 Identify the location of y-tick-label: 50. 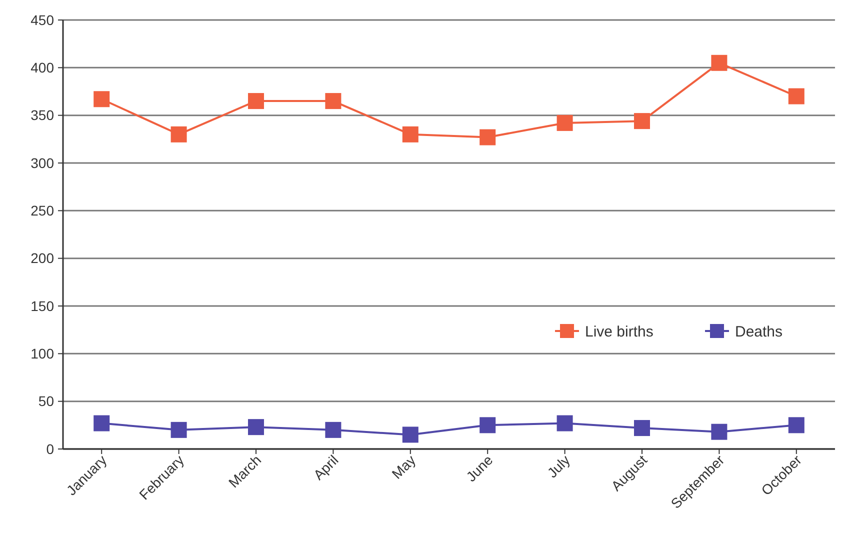
(46, 401).